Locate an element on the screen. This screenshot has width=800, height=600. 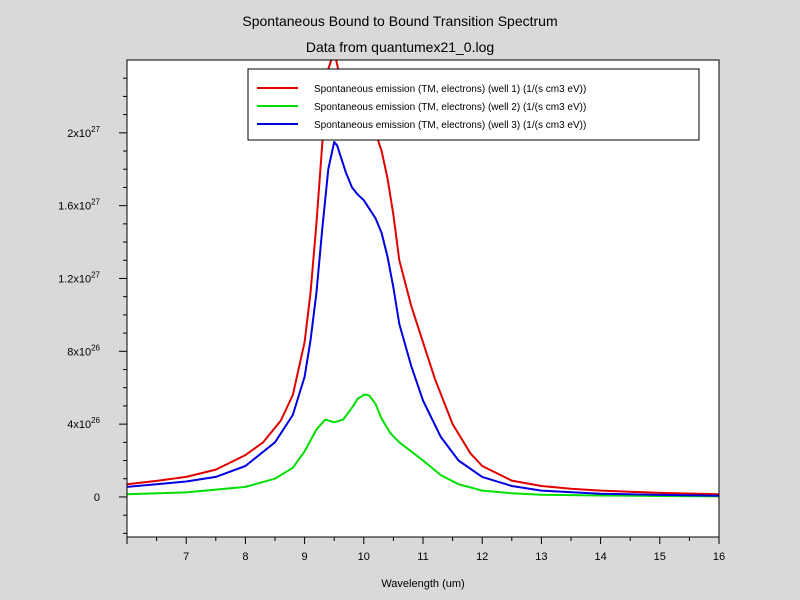
x-tick-label: 13 is located at coordinates (541, 557).